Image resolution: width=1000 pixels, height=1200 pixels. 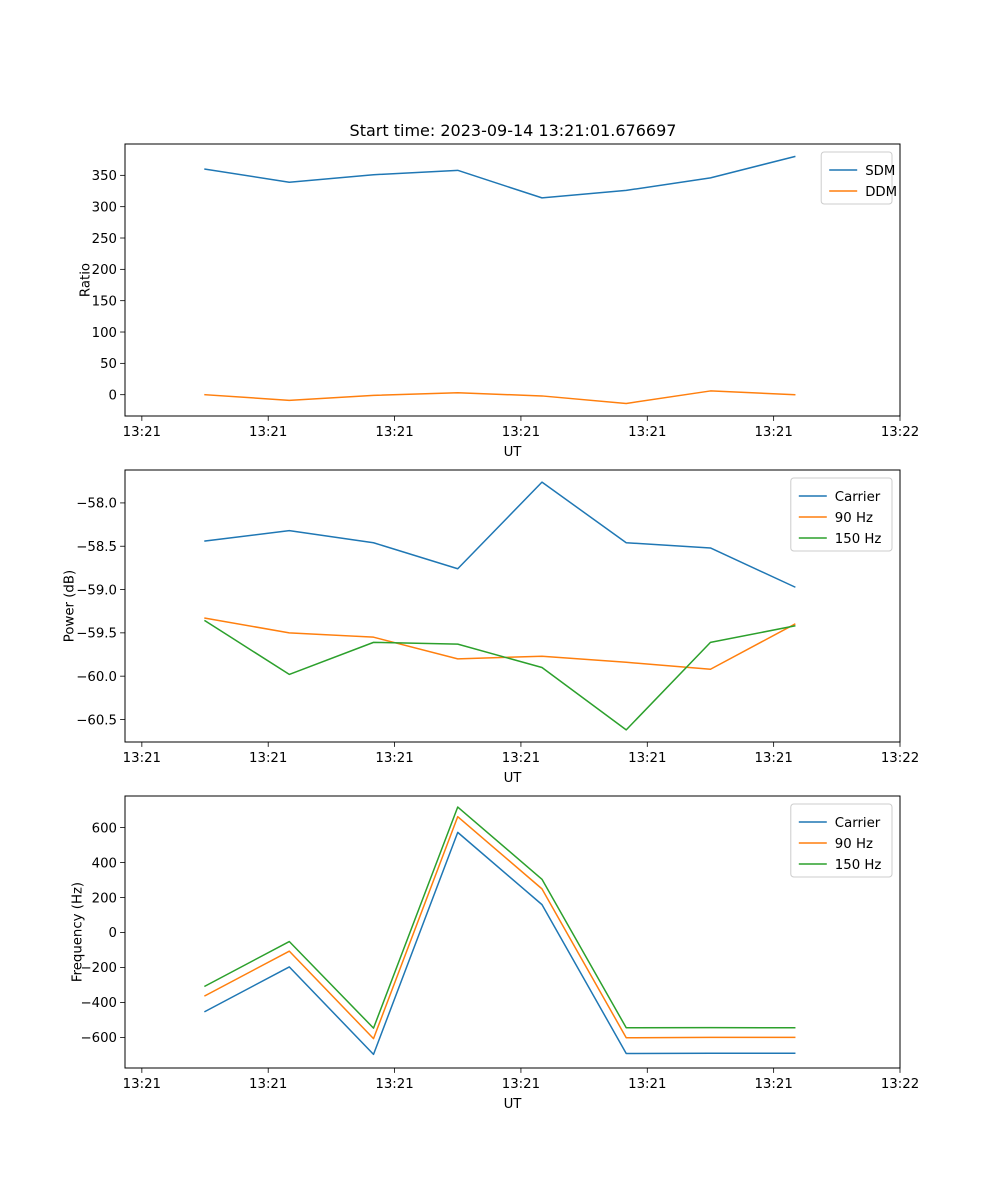 I want to click on panel-3-x-tick-label-1: 13:21, so click(x=142, y=1084).